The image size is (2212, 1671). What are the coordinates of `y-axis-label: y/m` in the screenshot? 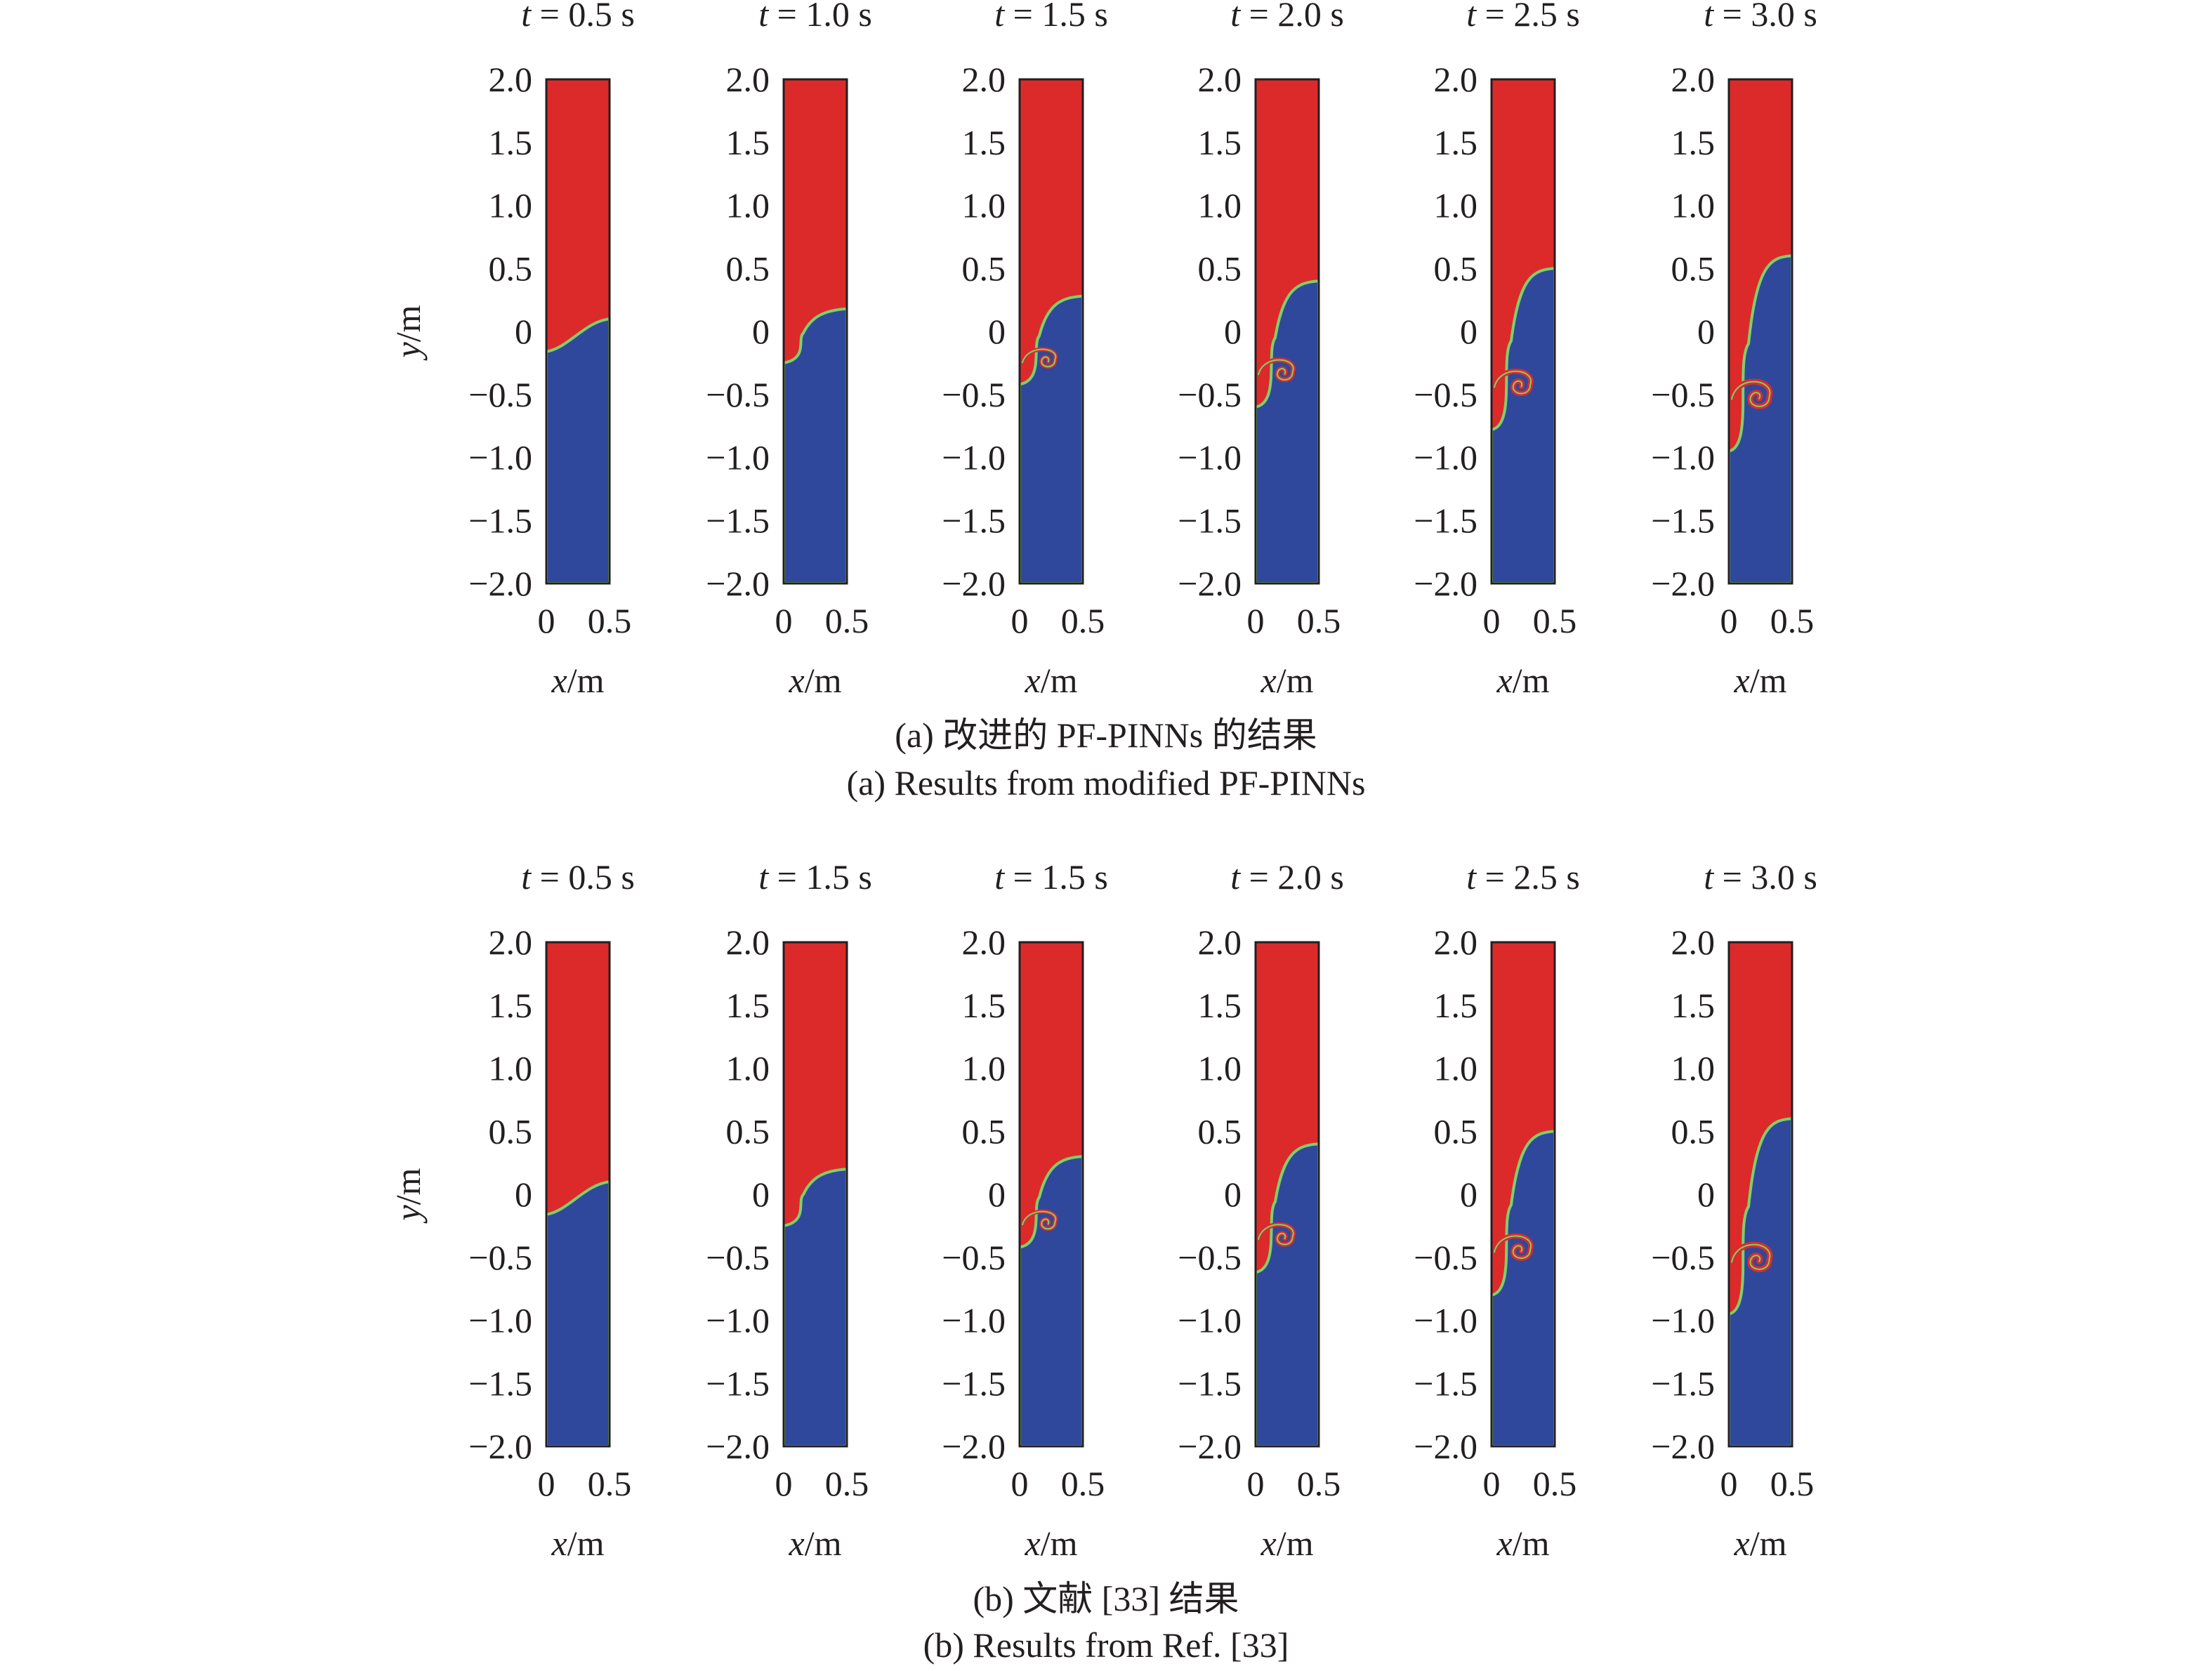 It's located at (408, 333).